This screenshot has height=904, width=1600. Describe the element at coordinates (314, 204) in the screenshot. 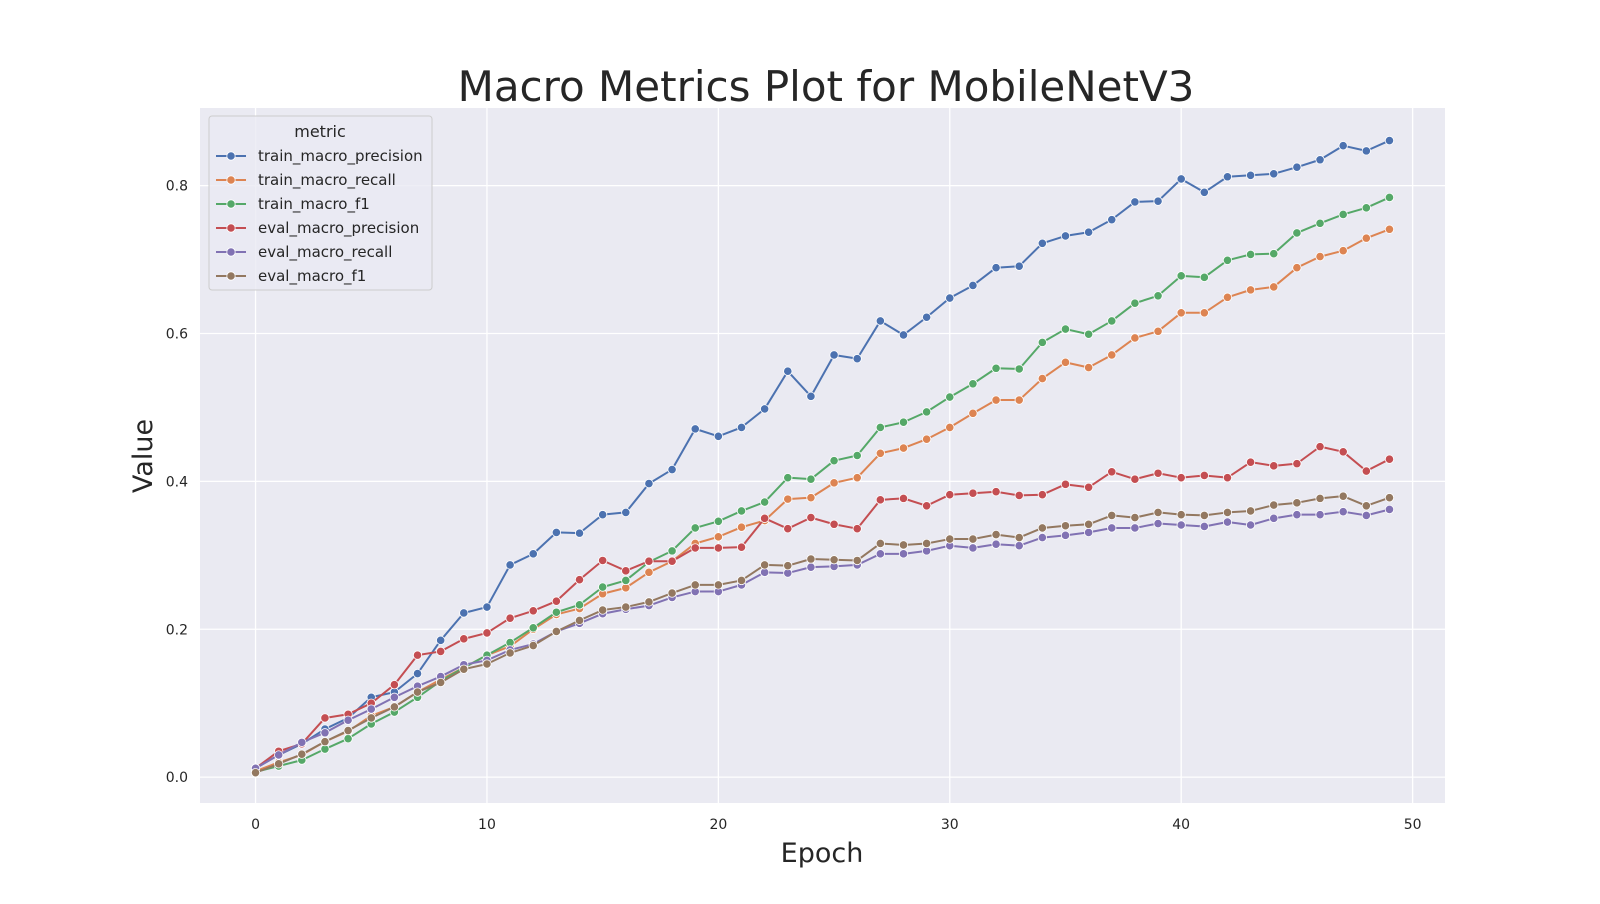

I see `legend-label: train_macro_f1` at that location.